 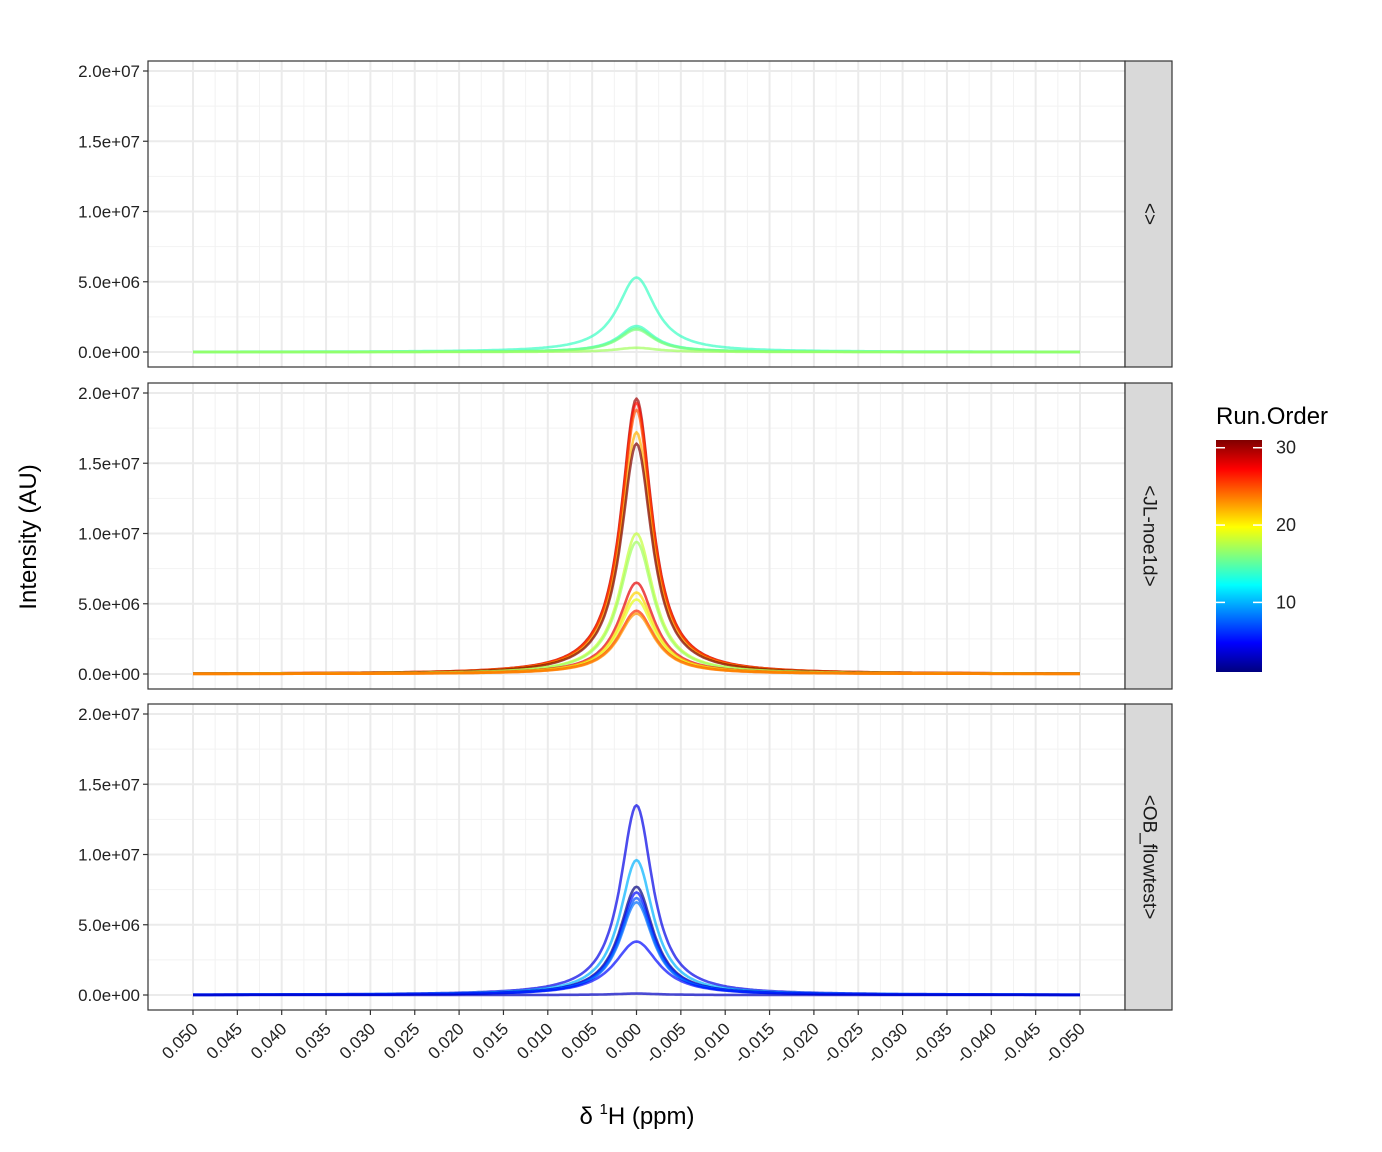 I want to click on x-tick-label: -0.015, so click(x=755, y=1043).